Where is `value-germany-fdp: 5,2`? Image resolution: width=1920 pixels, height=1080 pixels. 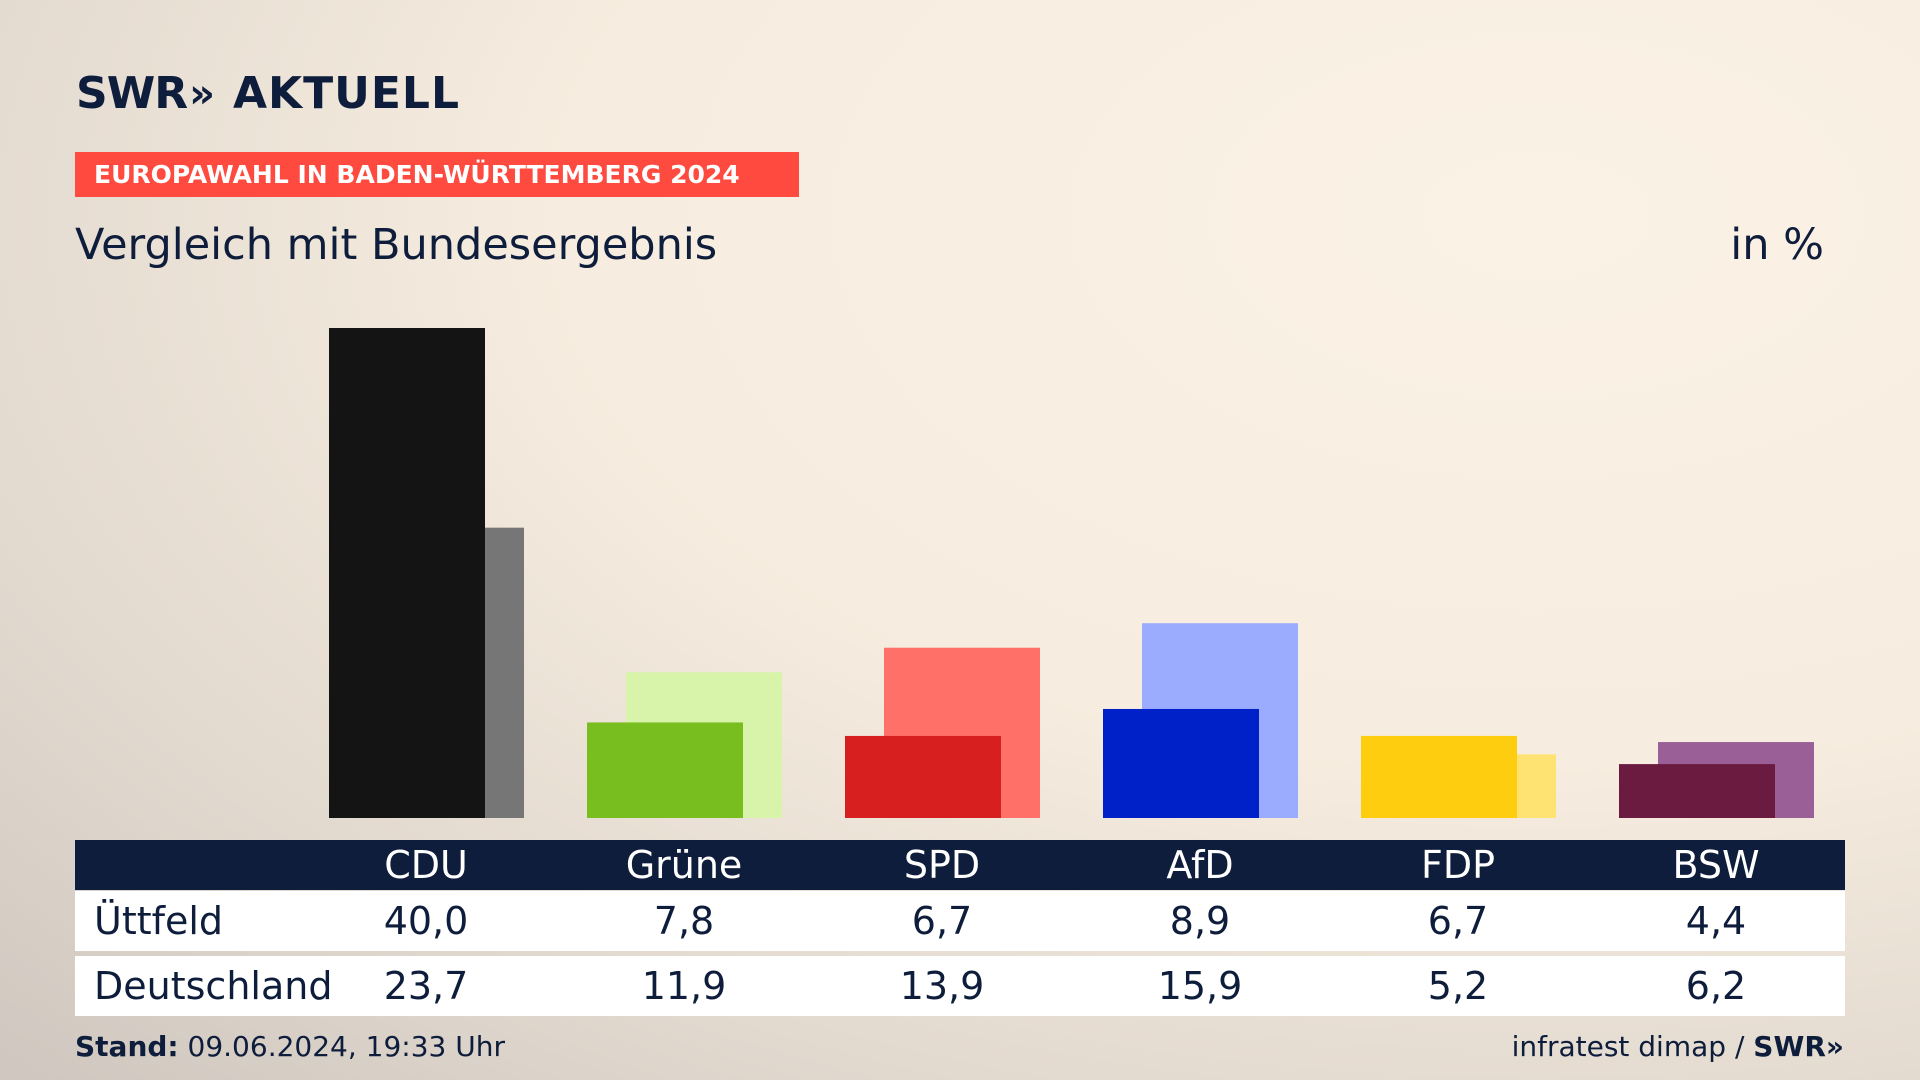
value-germany-fdp: 5,2 is located at coordinates (1458, 986).